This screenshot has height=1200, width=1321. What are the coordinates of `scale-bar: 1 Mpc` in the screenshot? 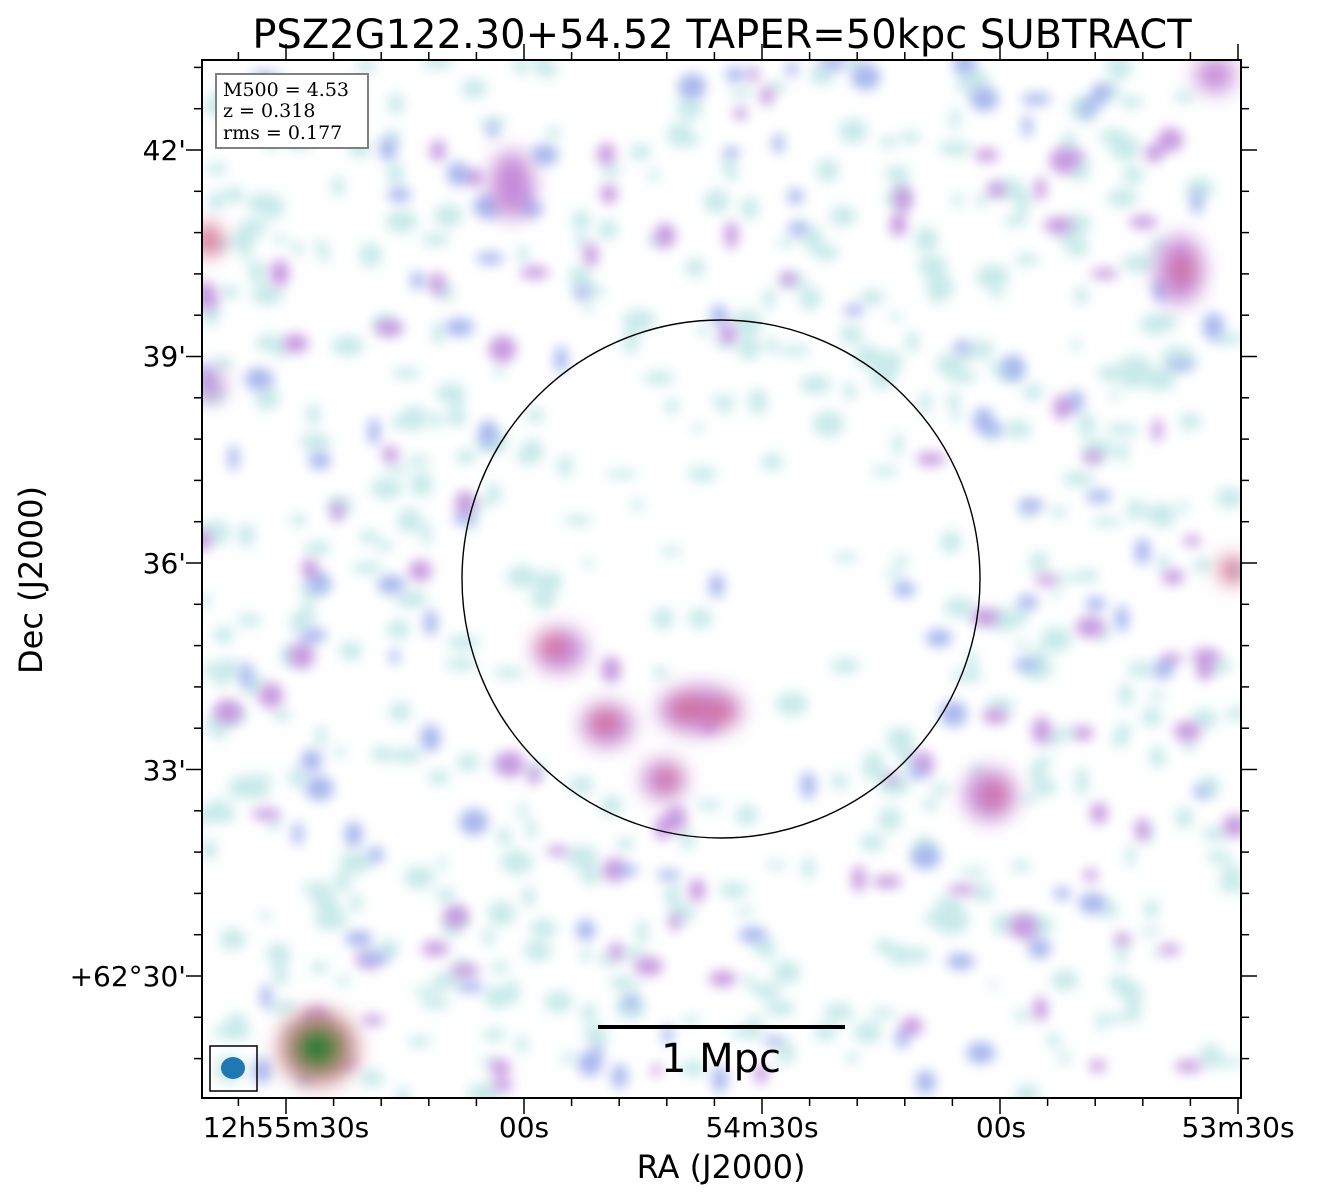 It's located at (721, 1053).